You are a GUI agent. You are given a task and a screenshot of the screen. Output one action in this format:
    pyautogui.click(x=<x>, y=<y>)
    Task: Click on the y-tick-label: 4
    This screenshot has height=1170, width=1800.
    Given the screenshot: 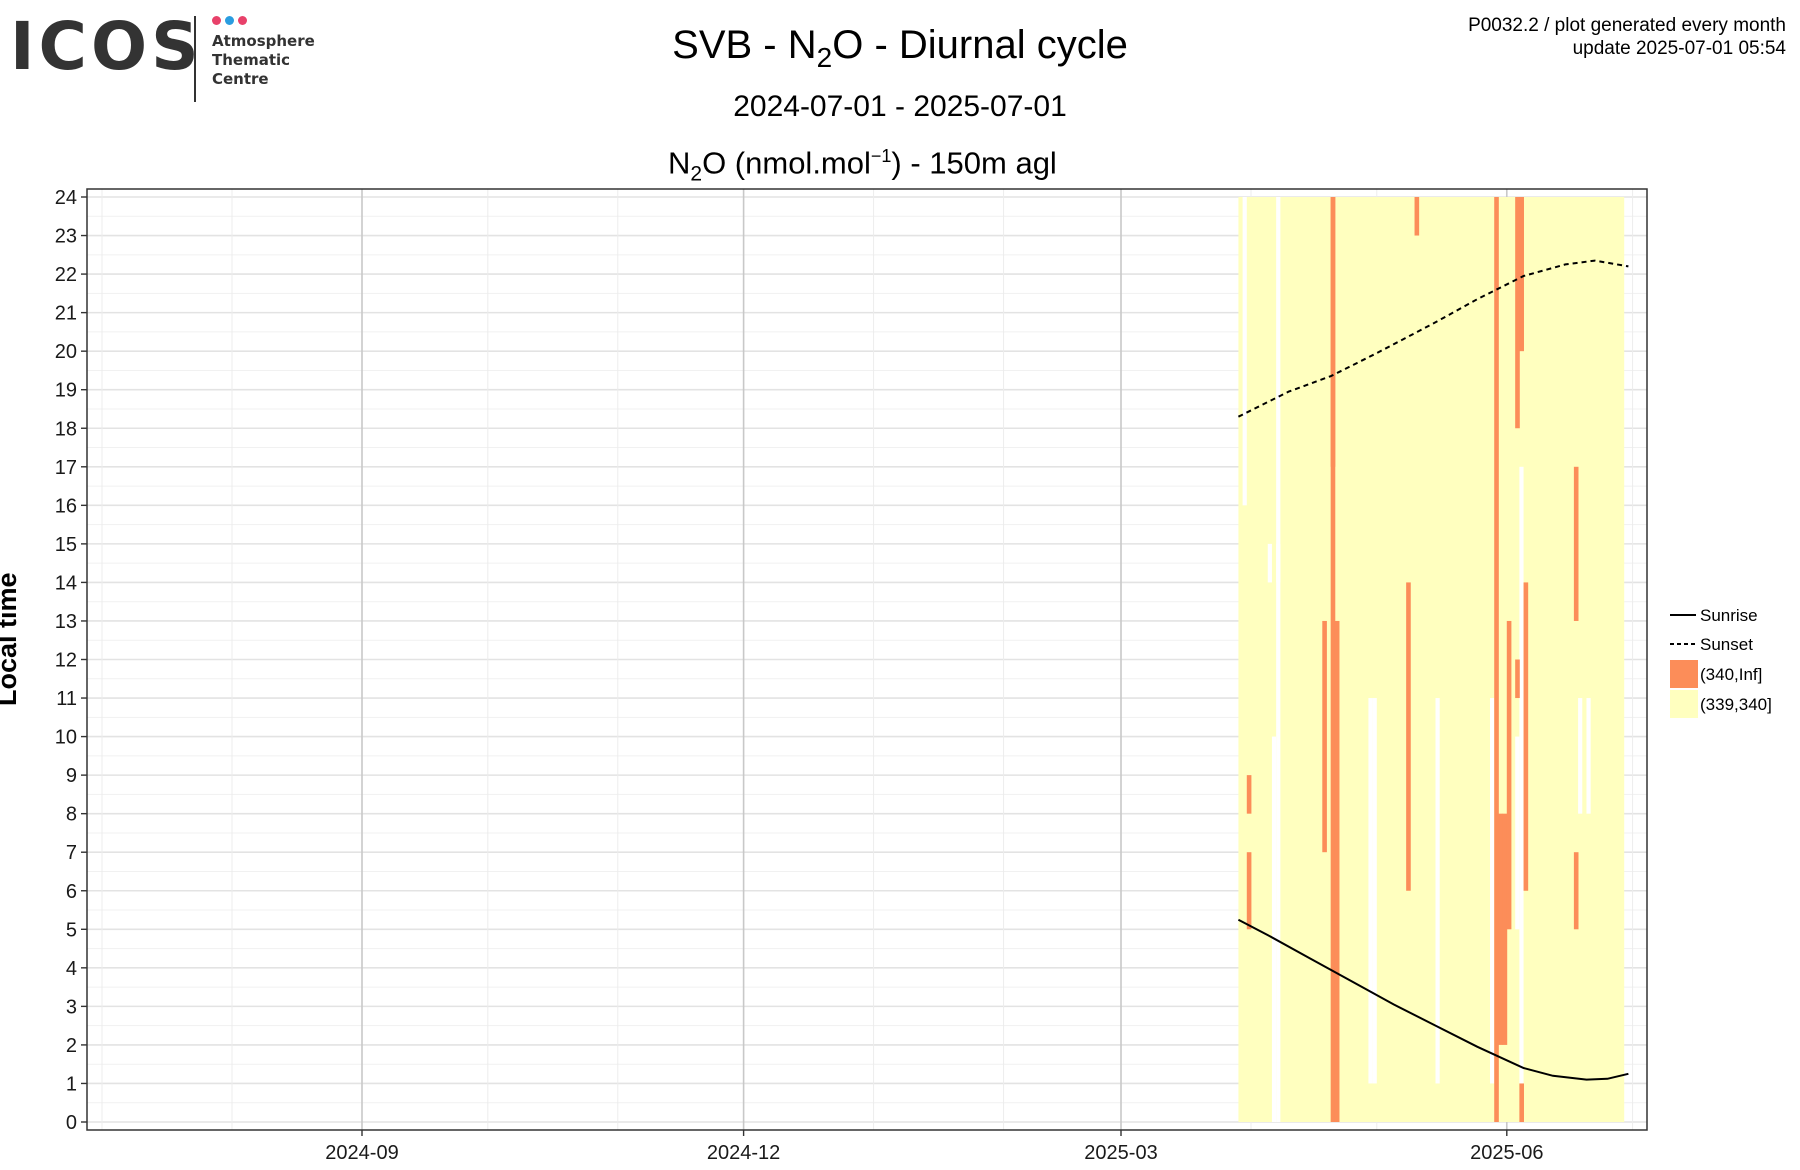 What is the action you would take?
    pyautogui.click(x=71, y=969)
    